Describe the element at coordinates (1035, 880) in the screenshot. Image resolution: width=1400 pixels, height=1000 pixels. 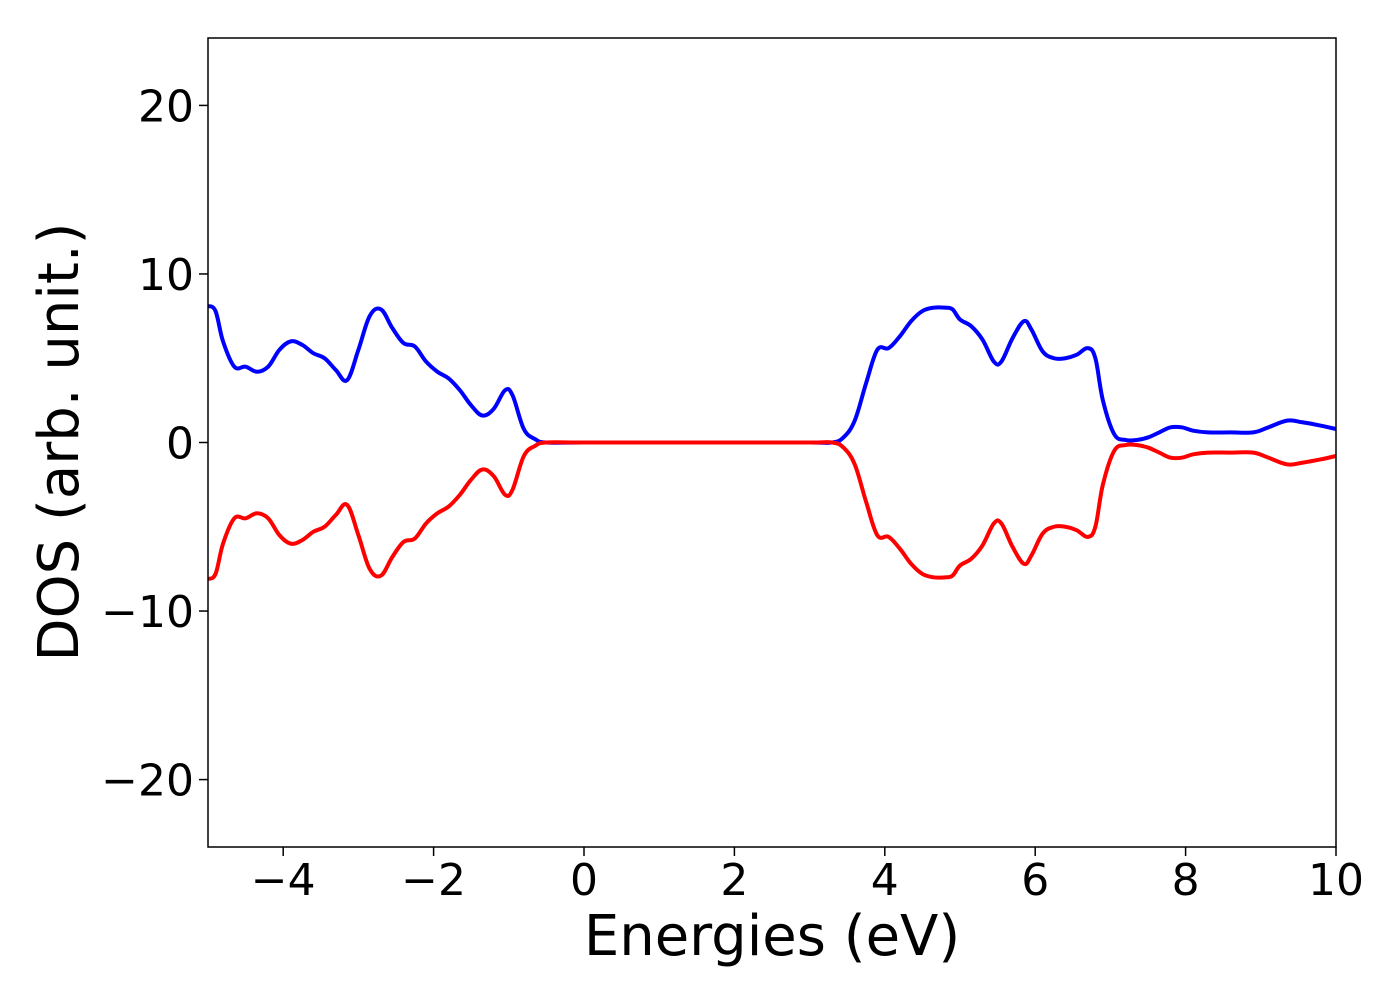
I see `x-tick-label: 6` at that location.